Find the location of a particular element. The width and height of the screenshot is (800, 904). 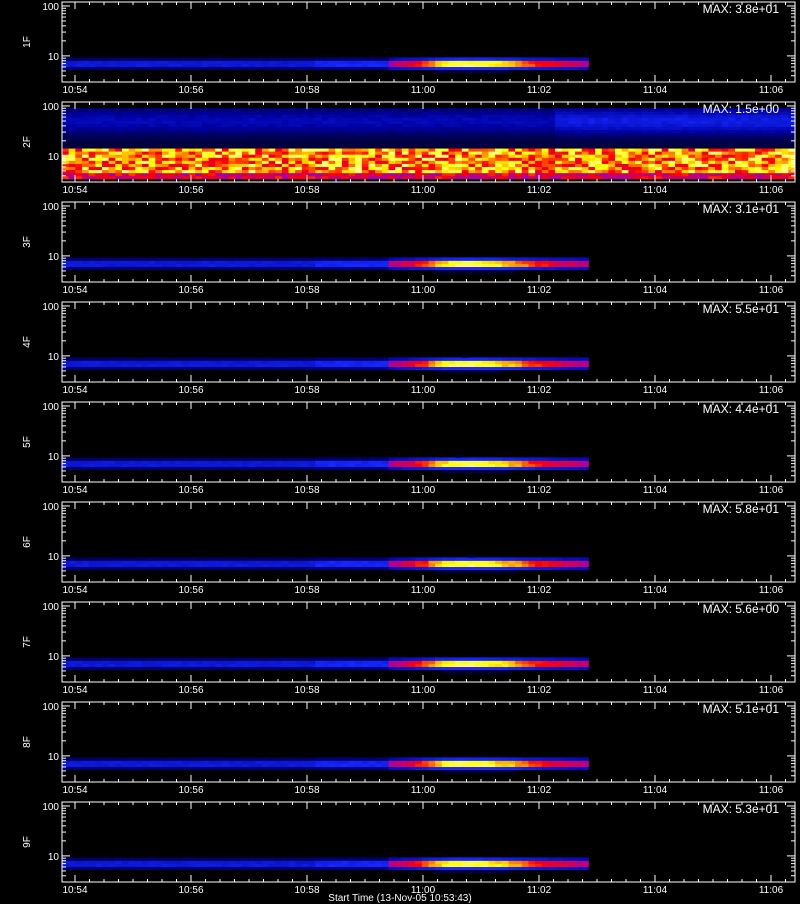

x-tick-label: 11:04 is located at coordinates (655, 190).